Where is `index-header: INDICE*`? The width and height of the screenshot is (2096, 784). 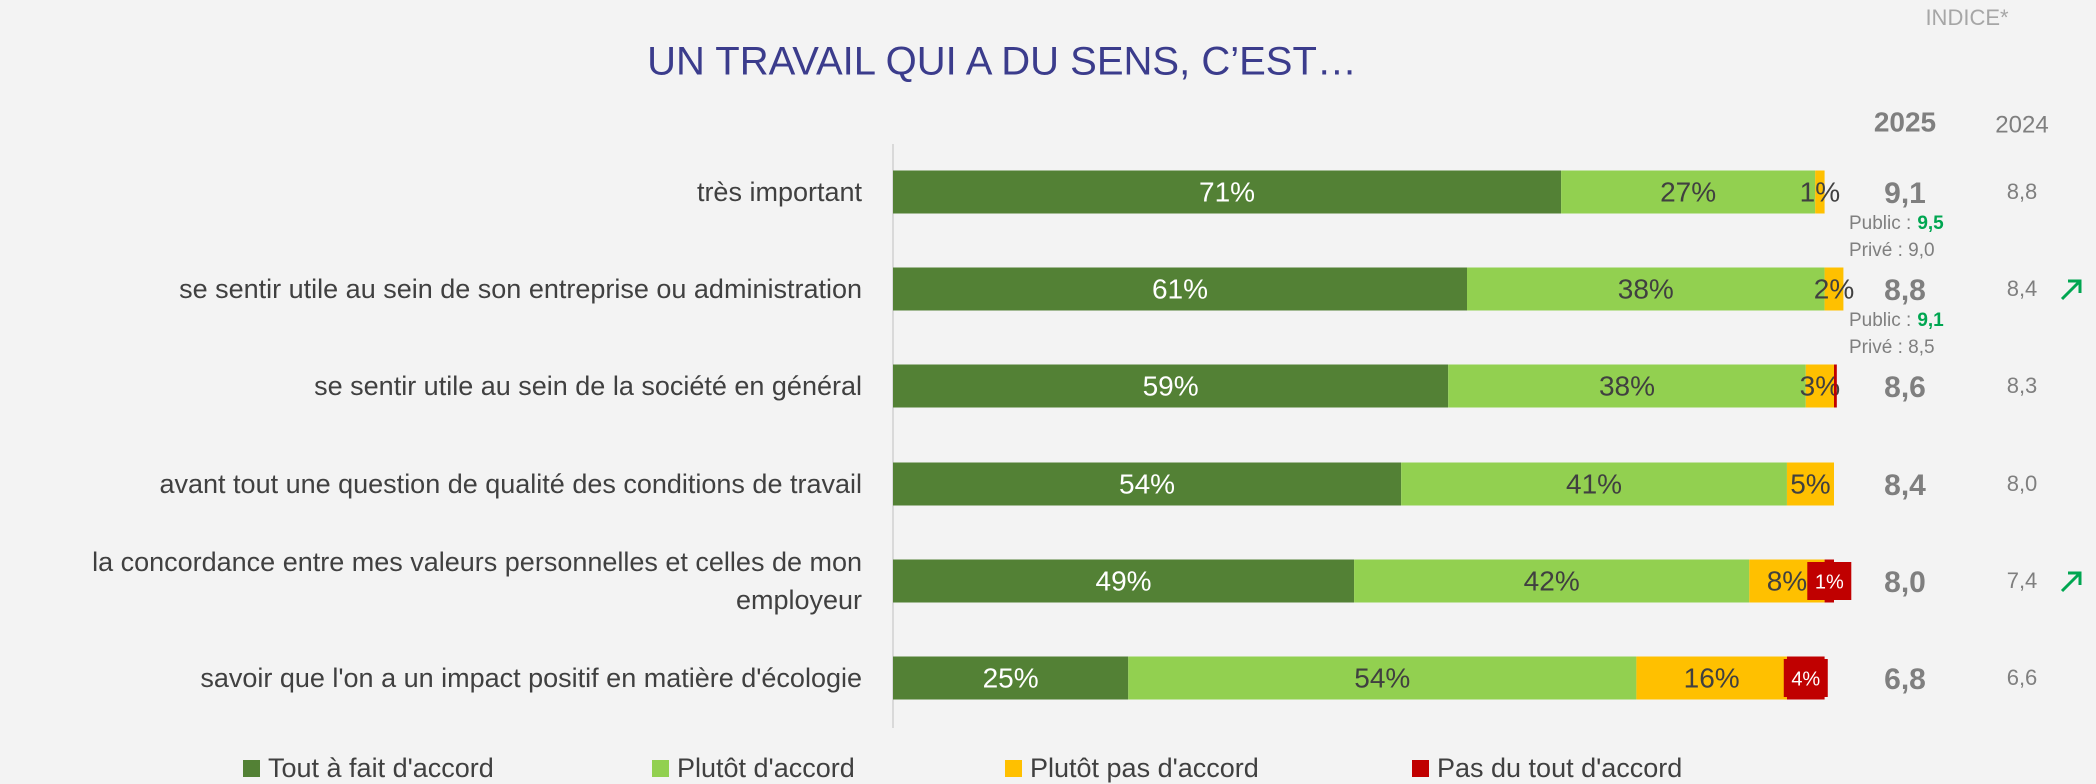 index-header: INDICE* is located at coordinates (1967, 17).